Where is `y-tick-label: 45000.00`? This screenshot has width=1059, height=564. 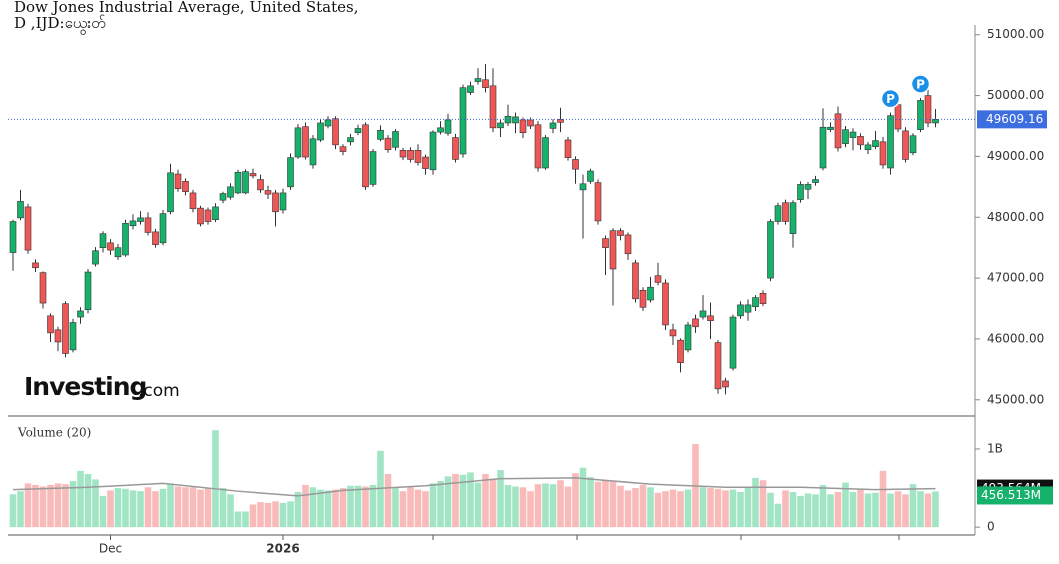 y-tick-label: 45000.00 is located at coordinates (1015, 399).